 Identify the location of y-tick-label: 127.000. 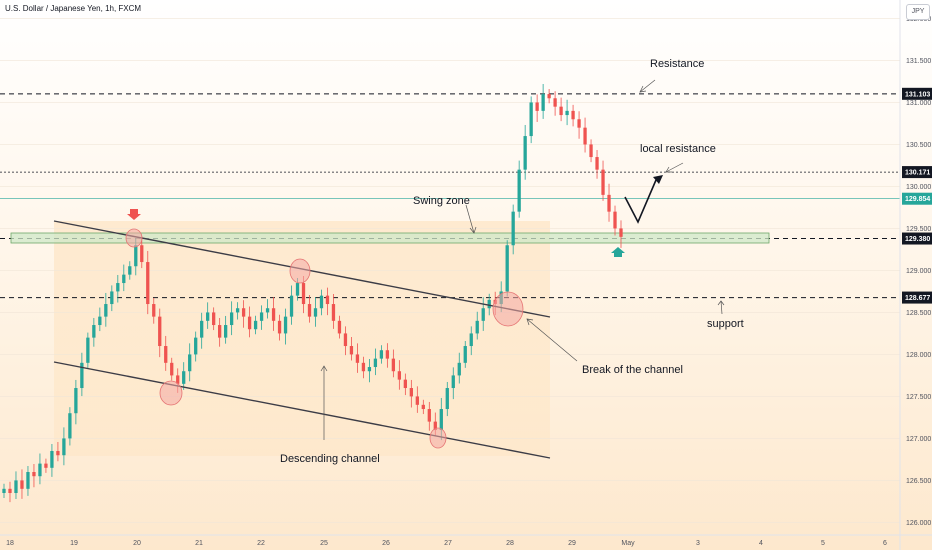
(918, 439).